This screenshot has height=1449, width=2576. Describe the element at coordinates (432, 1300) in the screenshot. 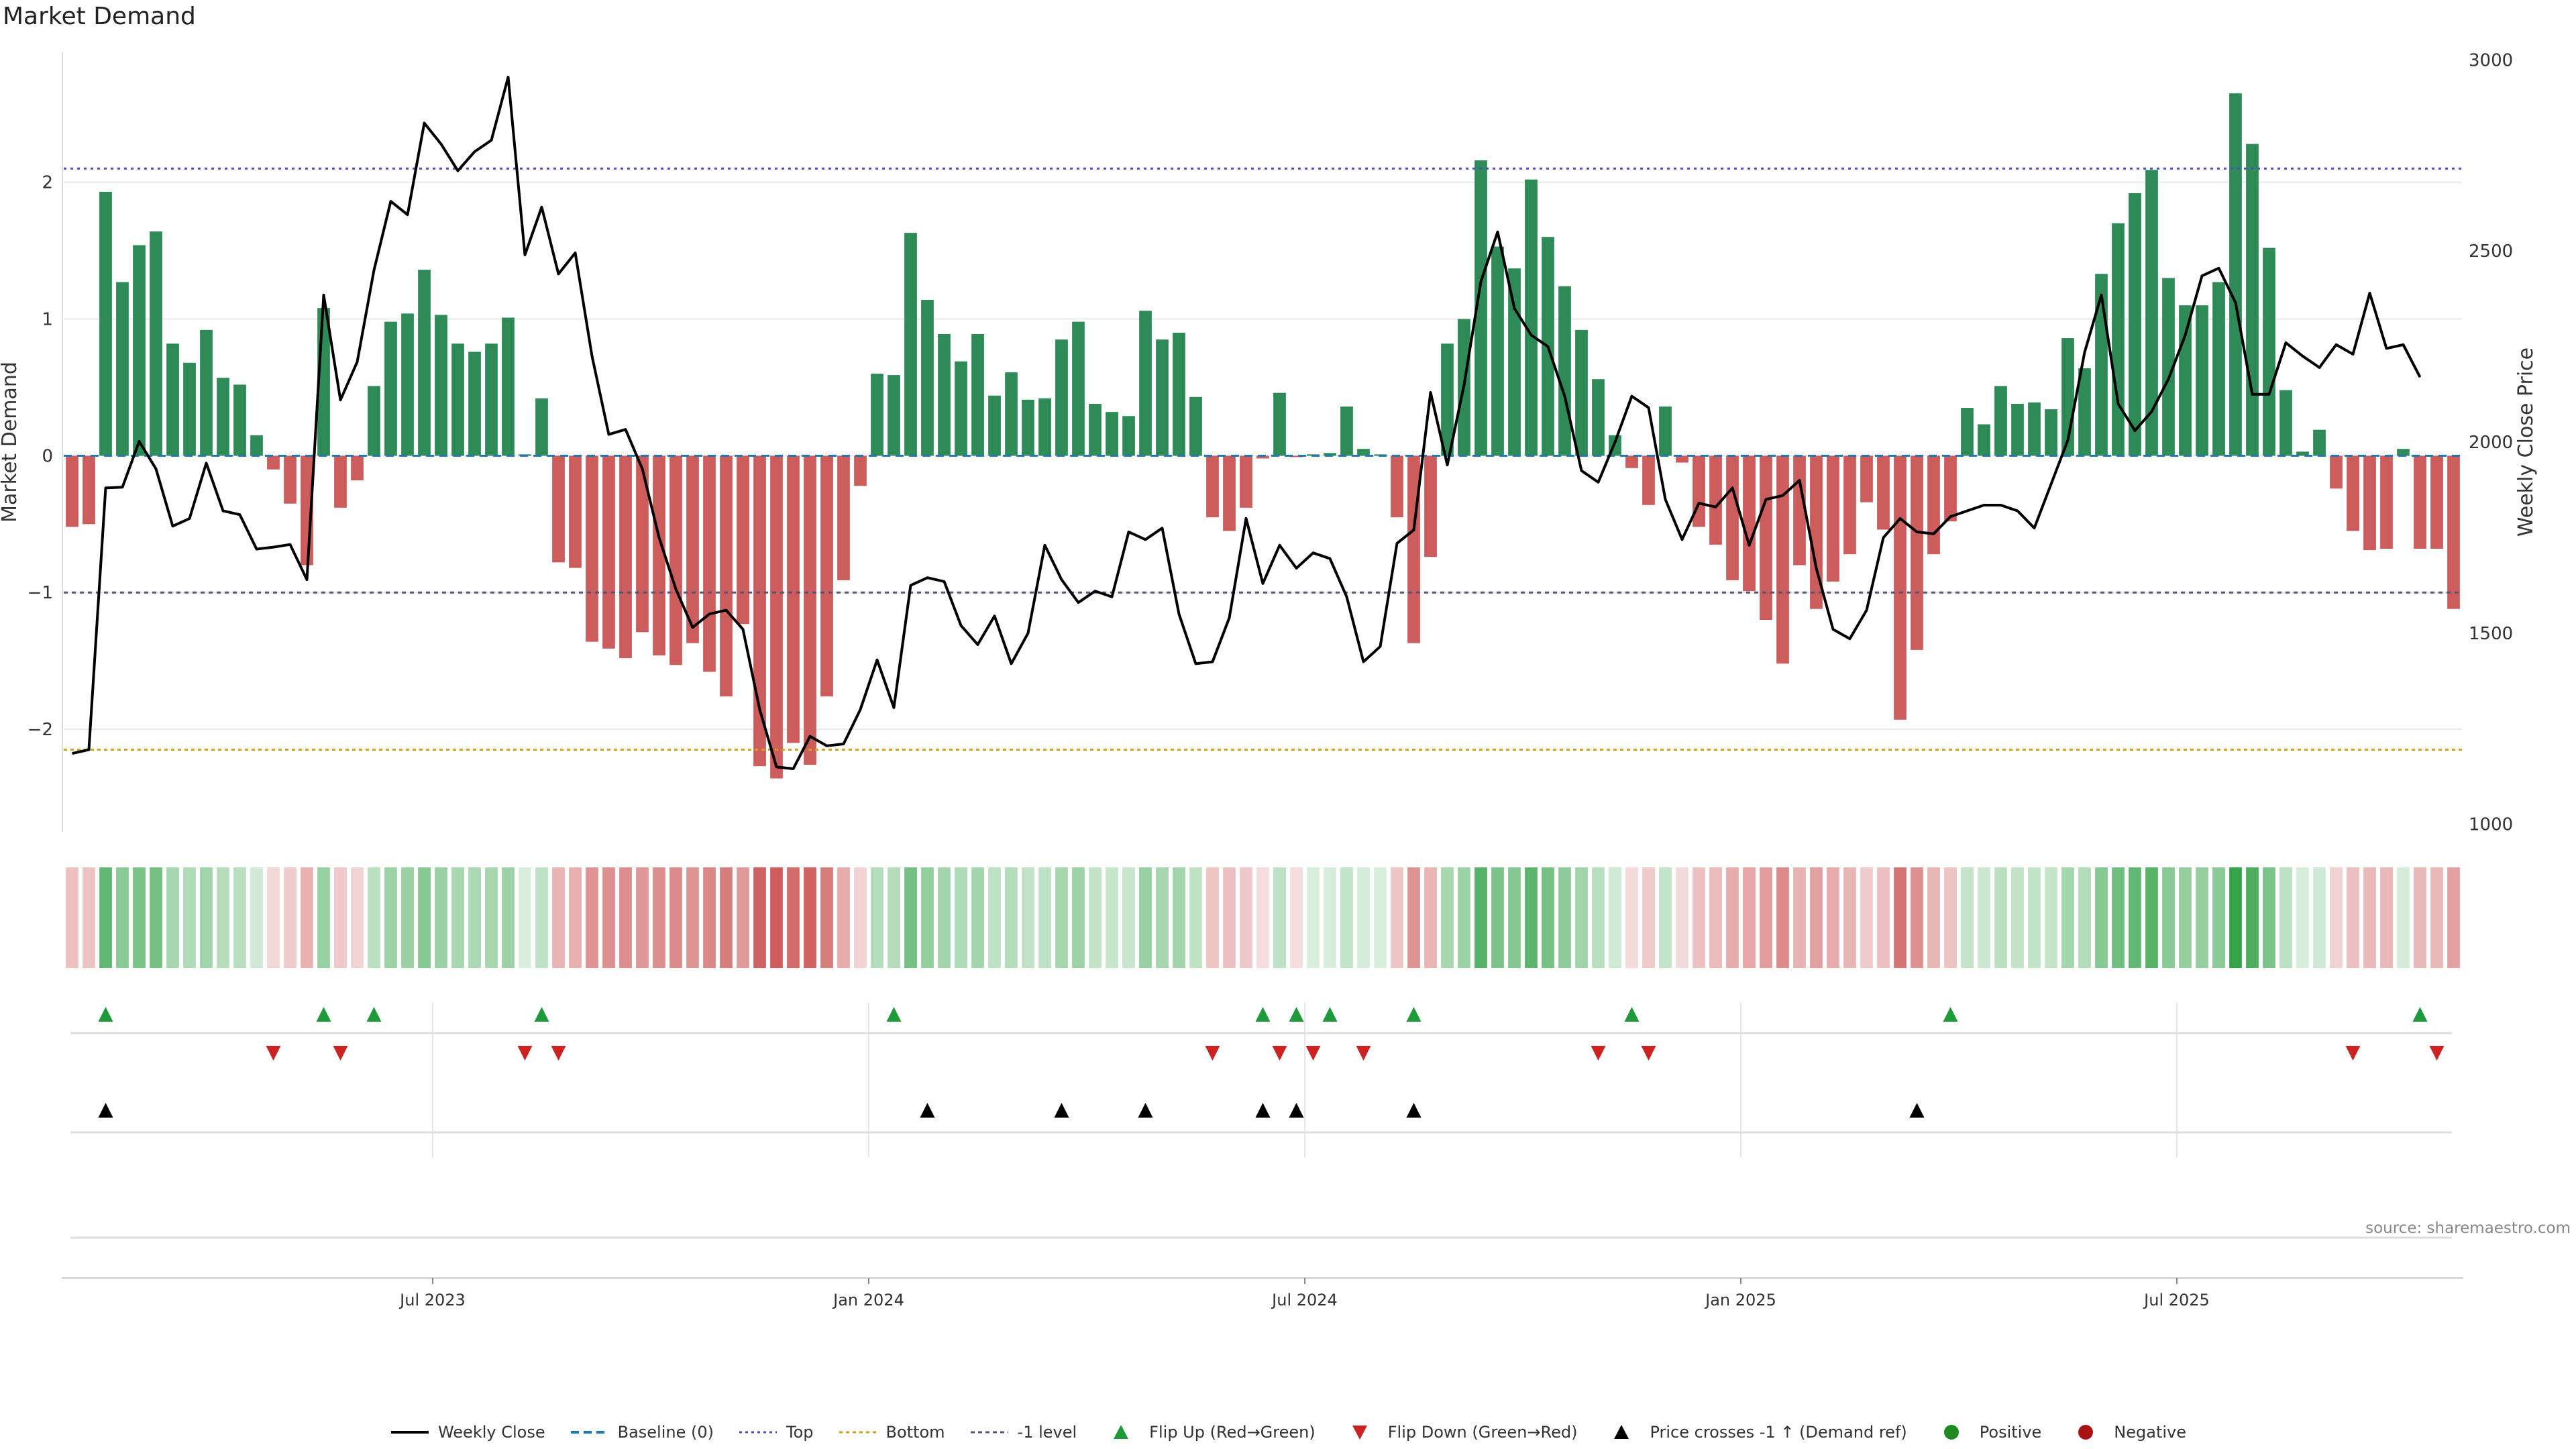

I see `x-tick-label: Jul 2023` at that location.